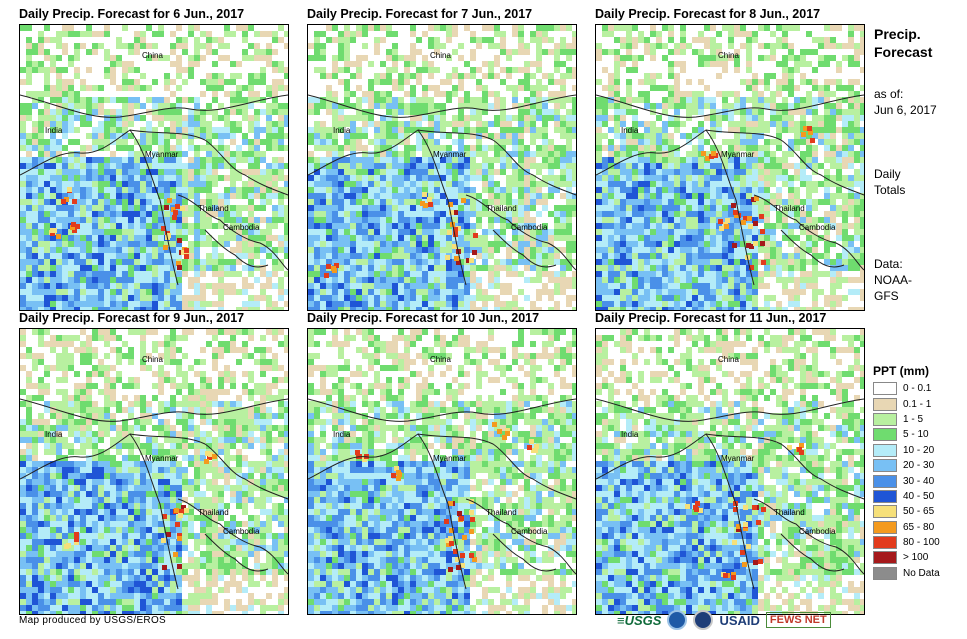 The height and width of the screenshot is (639, 967). I want to click on sidebar-title: Precip. Forecast, so click(903, 43).